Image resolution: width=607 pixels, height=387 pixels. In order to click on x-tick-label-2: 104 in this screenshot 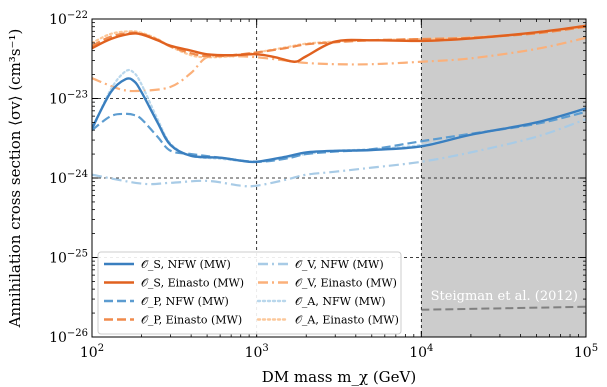, I will do `click(421, 352)`.